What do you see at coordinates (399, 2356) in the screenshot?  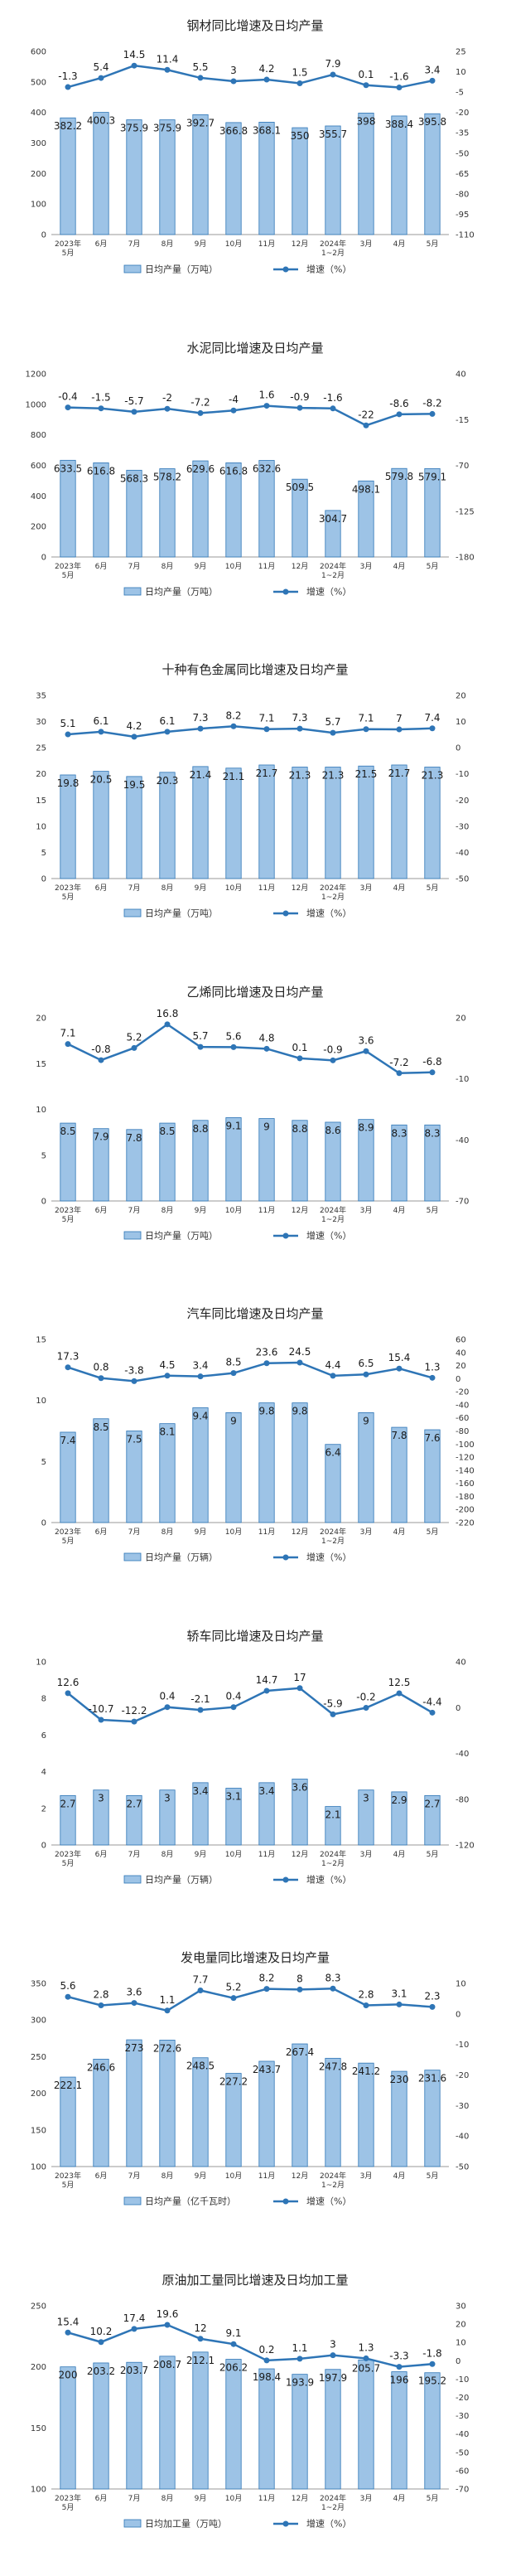 I see `line-value-label: -3.3` at bounding box center [399, 2356].